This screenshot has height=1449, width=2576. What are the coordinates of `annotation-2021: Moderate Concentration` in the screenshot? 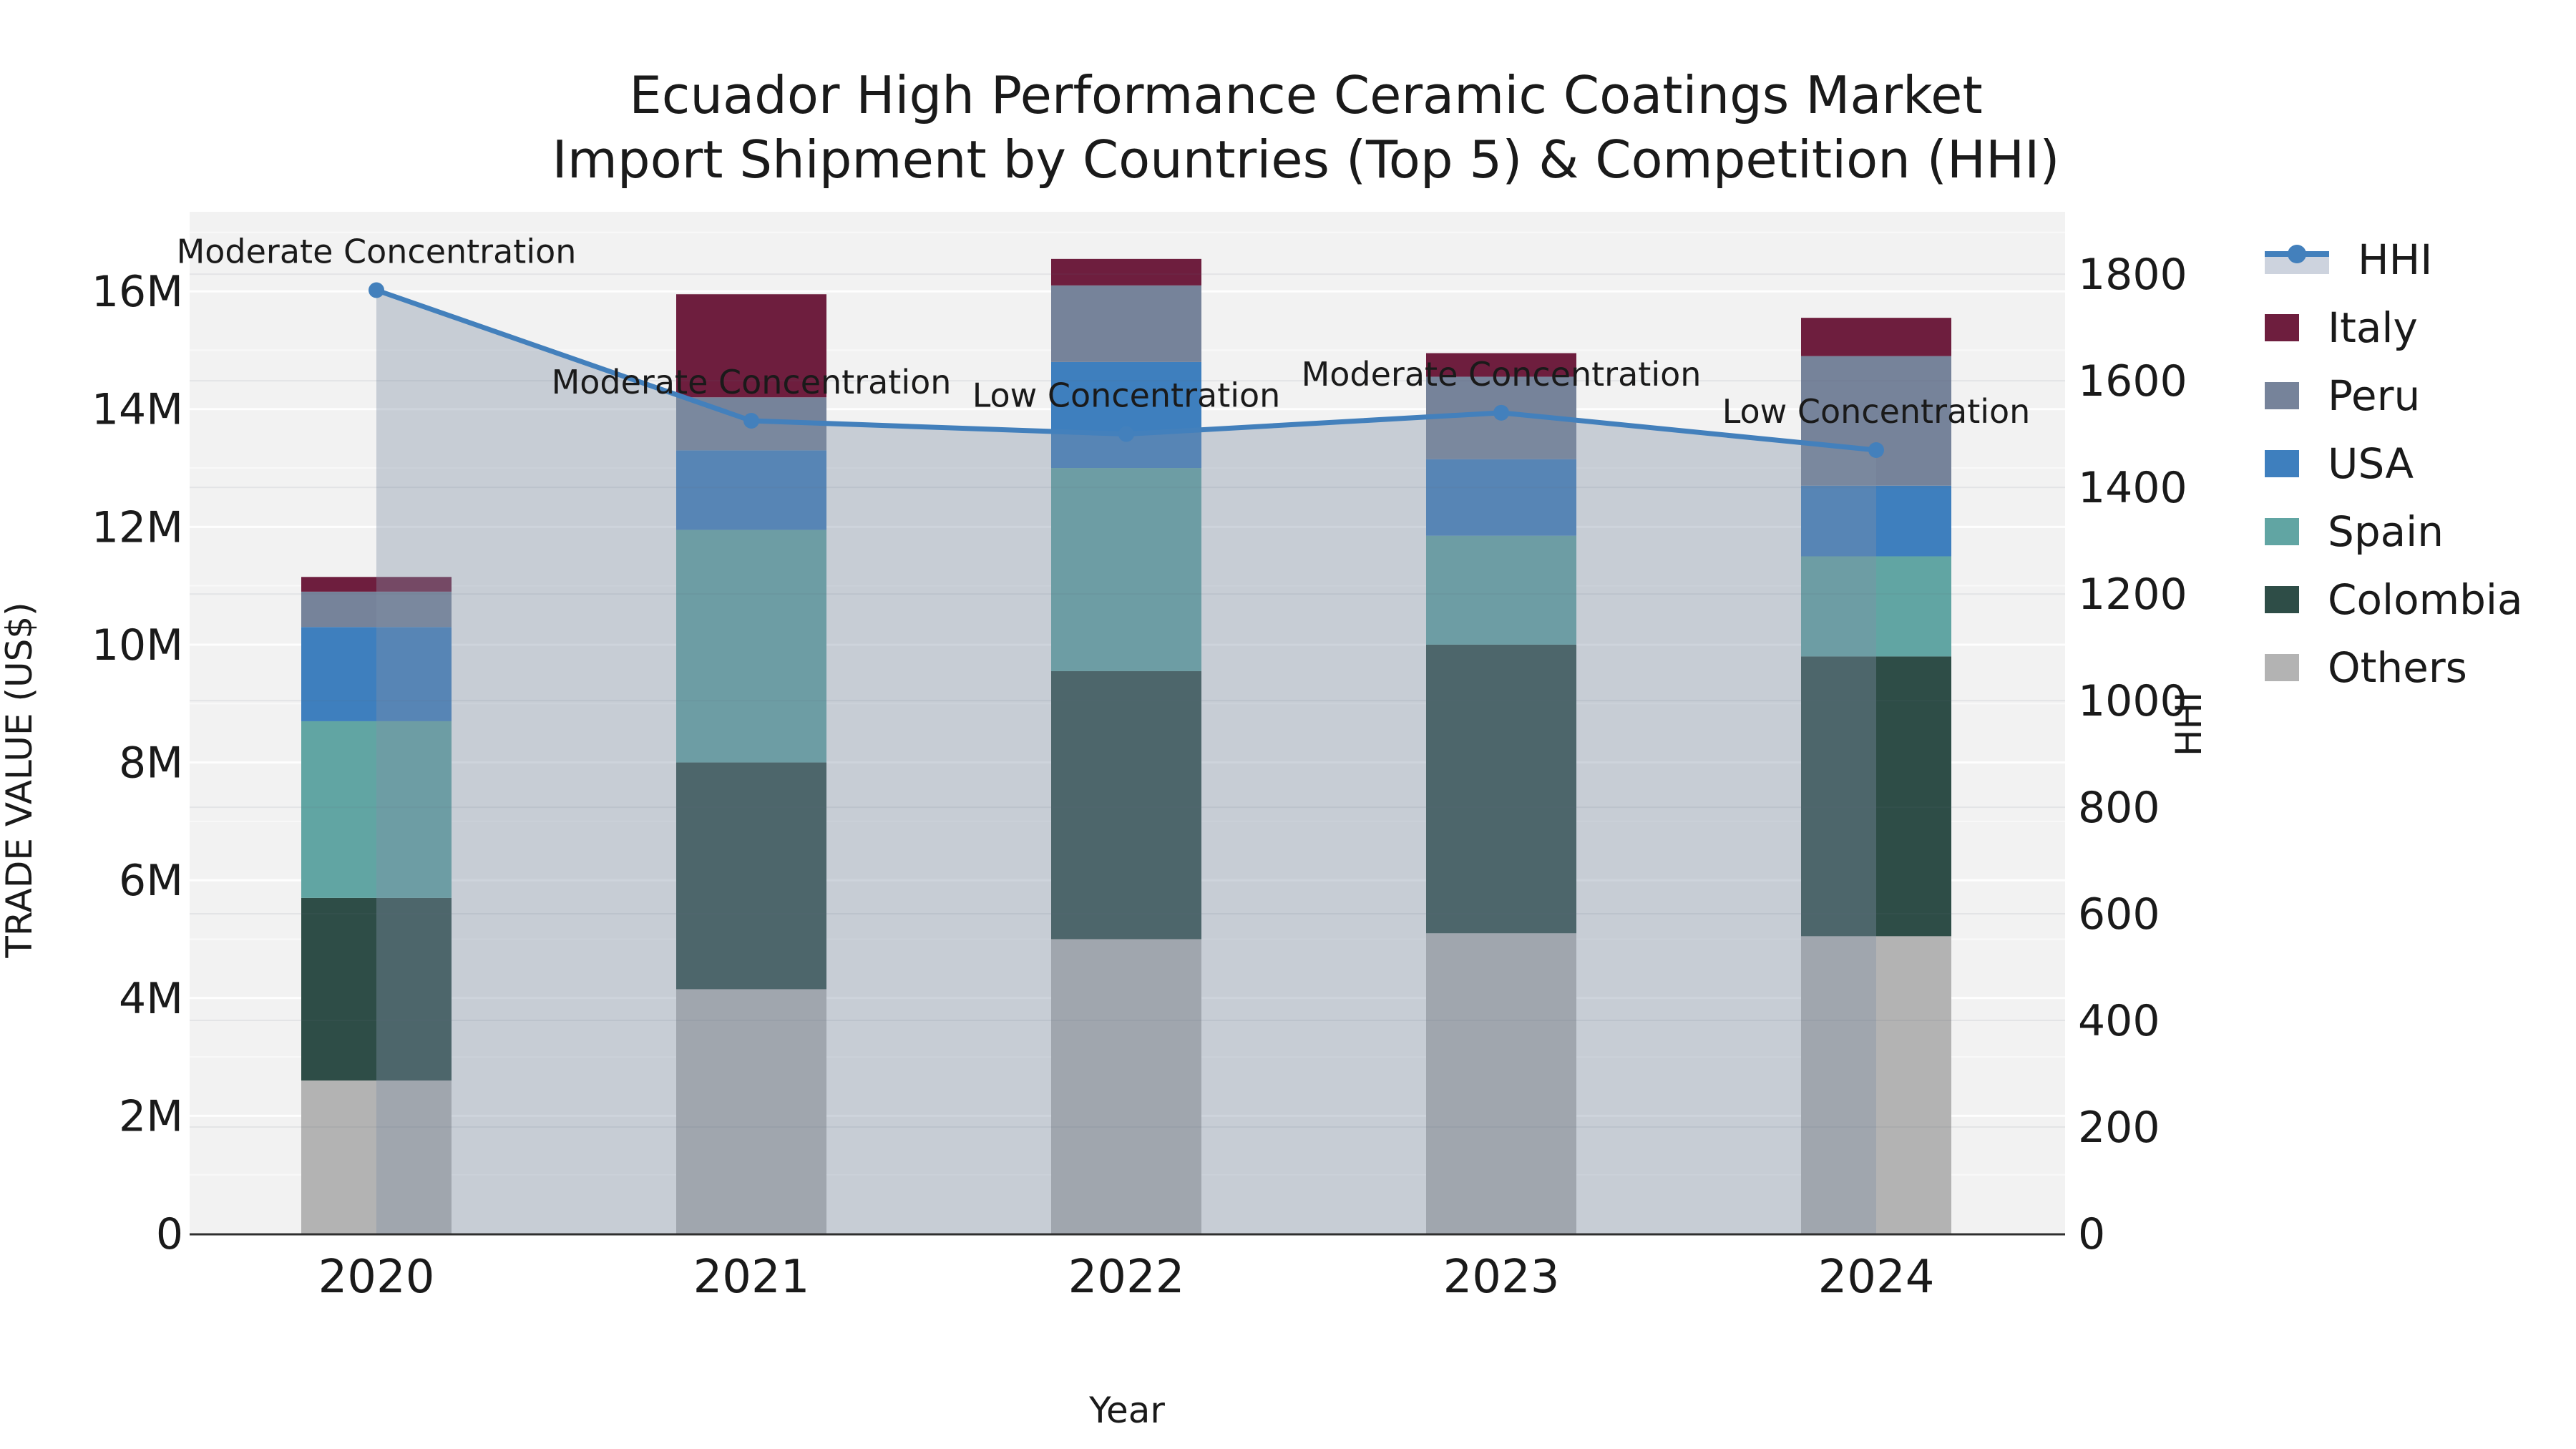 It's located at (752, 382).